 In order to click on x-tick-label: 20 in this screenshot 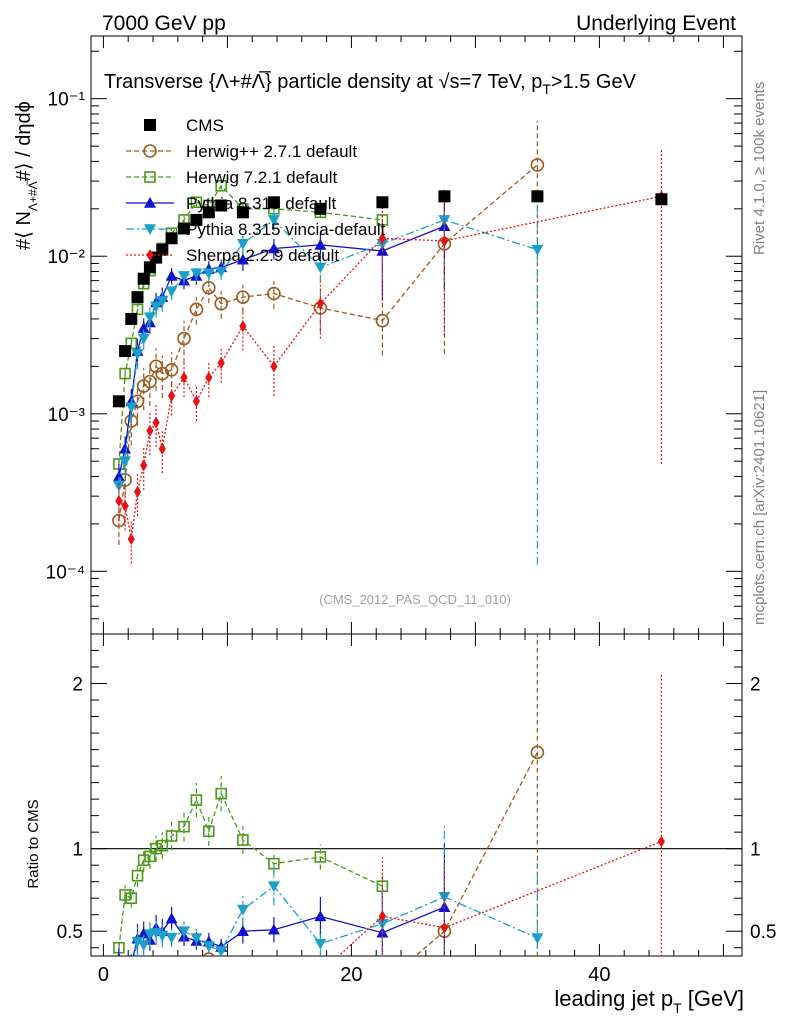, I will do `click(351, 975)`.